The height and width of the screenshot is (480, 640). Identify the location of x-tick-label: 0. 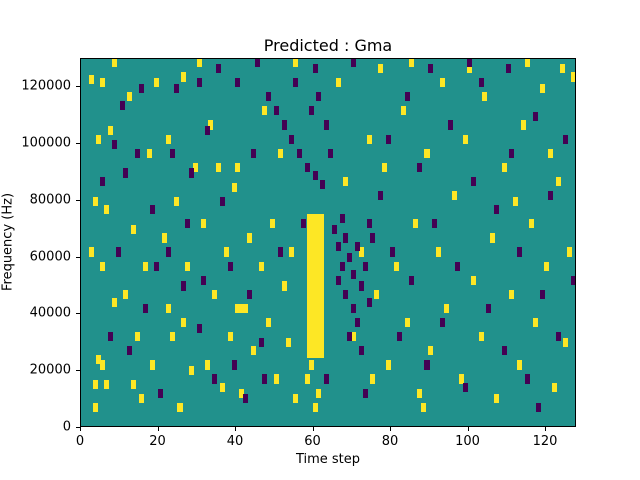
(80, 441).